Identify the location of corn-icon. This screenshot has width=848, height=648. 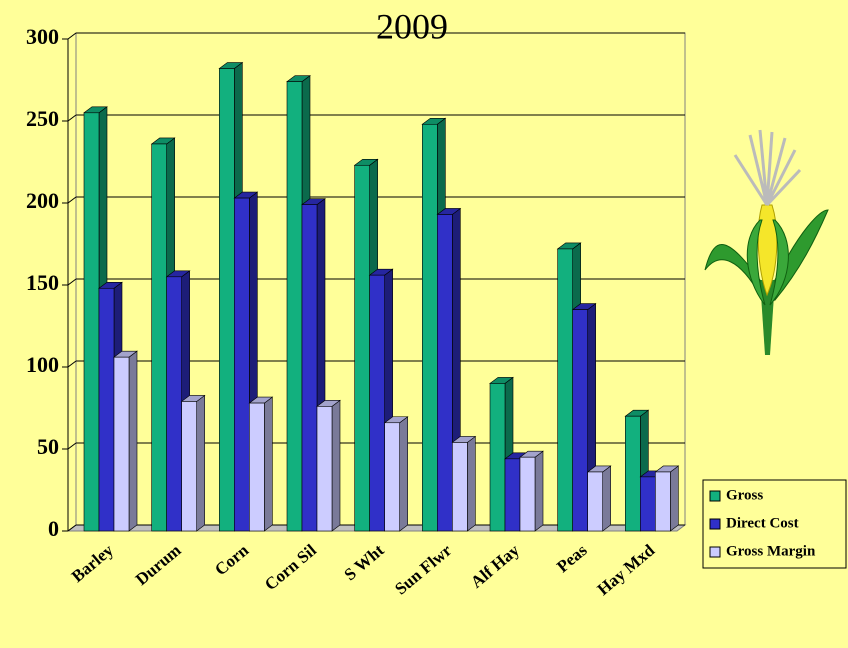
(766, 242).